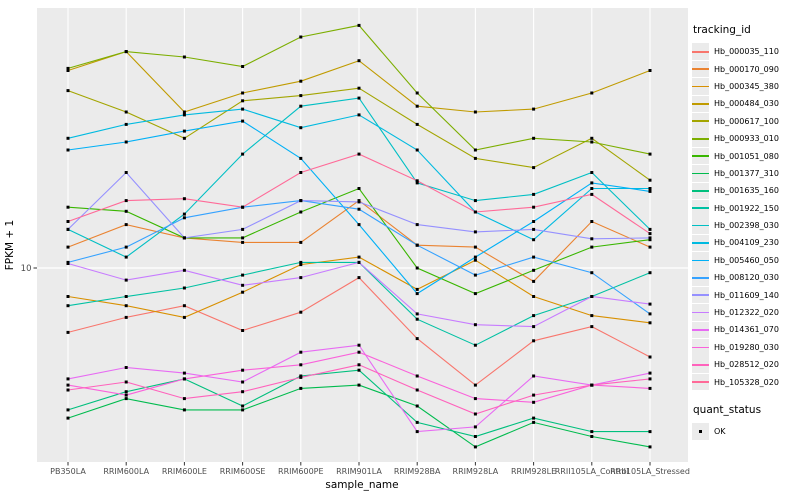  What do you see at coordinates (746, 365) in the screenshot?
I see `legend-item-label: Hb_028512_020` at bounding box center [746, 365].